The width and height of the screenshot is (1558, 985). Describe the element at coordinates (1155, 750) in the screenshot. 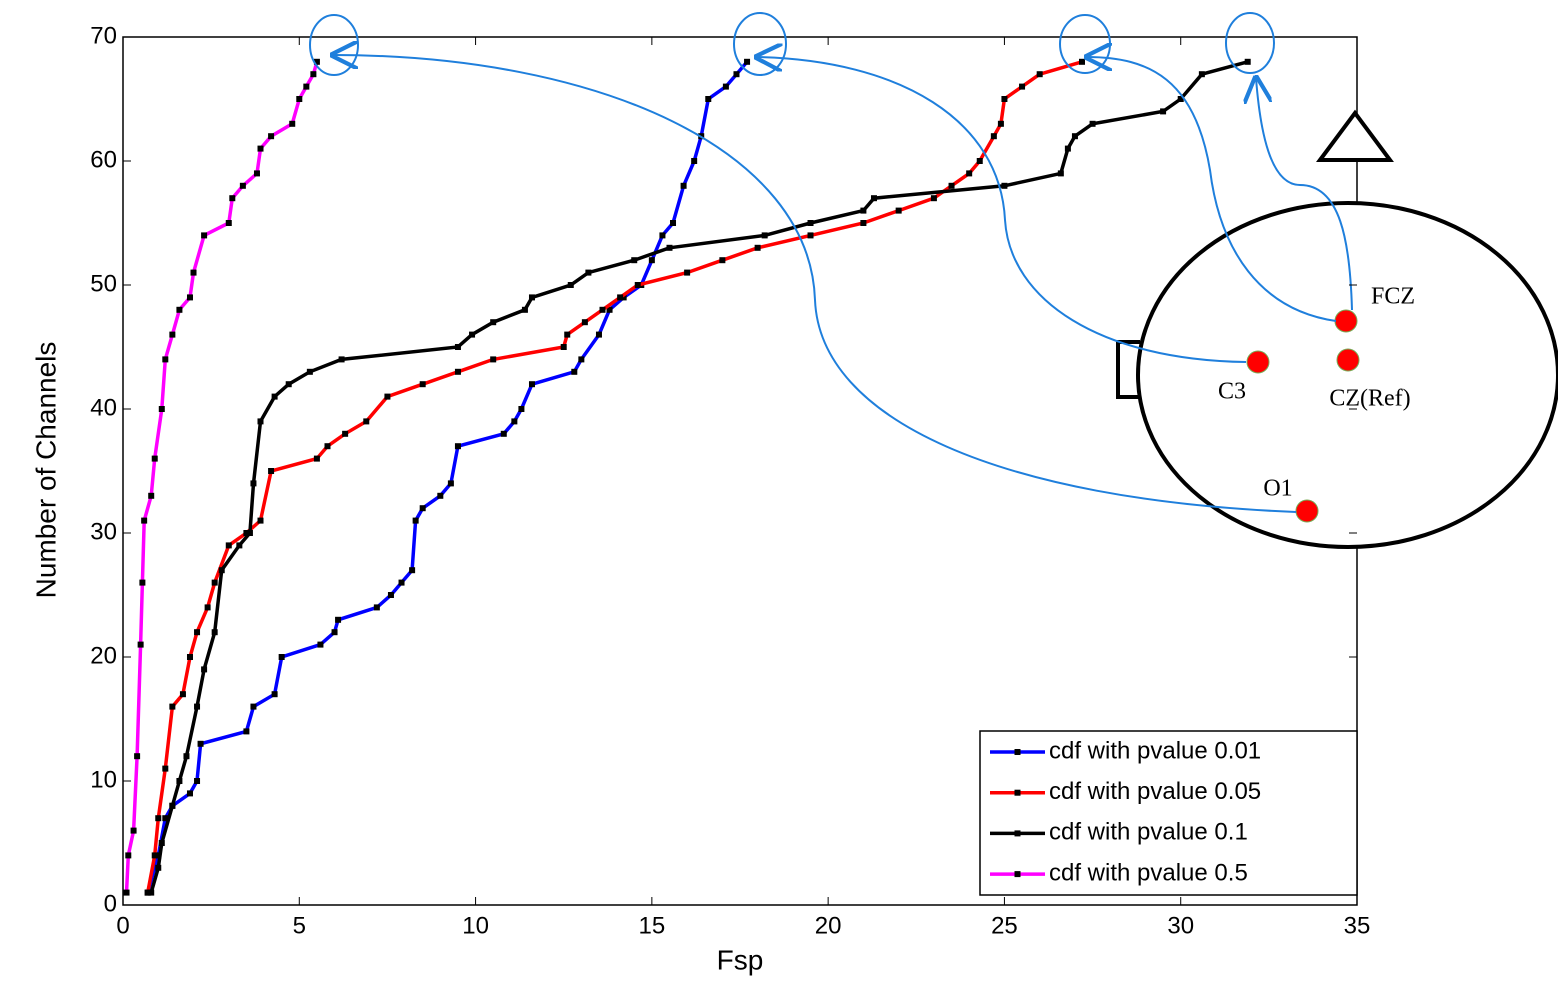

I see `legend-label: cdf with pvalue 0.01` at that location.